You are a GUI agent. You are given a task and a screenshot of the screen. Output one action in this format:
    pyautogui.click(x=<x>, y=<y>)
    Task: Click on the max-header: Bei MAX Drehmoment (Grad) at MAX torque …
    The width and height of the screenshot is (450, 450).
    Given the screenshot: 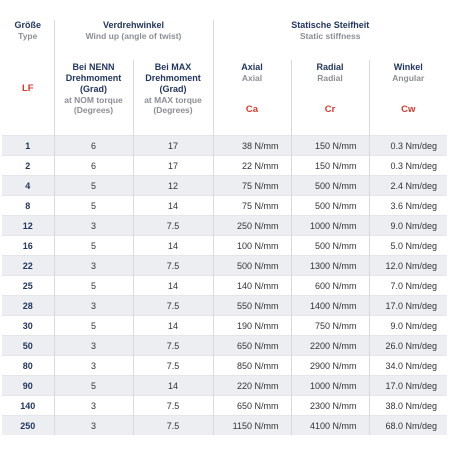 What is the action you would take?
    pyautogui.click(x=172, y=98)
    